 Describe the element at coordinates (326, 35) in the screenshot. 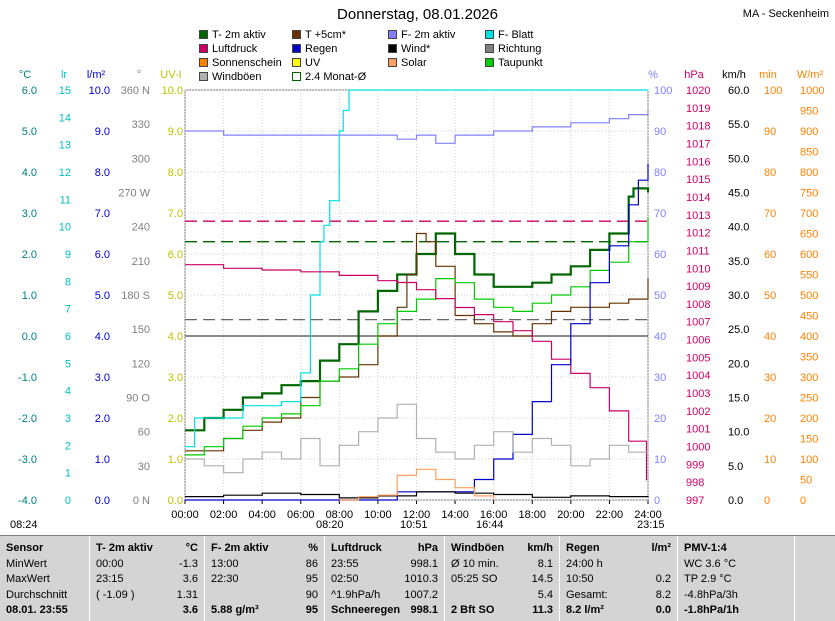

I see `legend-label: T +5cm*` at that location.